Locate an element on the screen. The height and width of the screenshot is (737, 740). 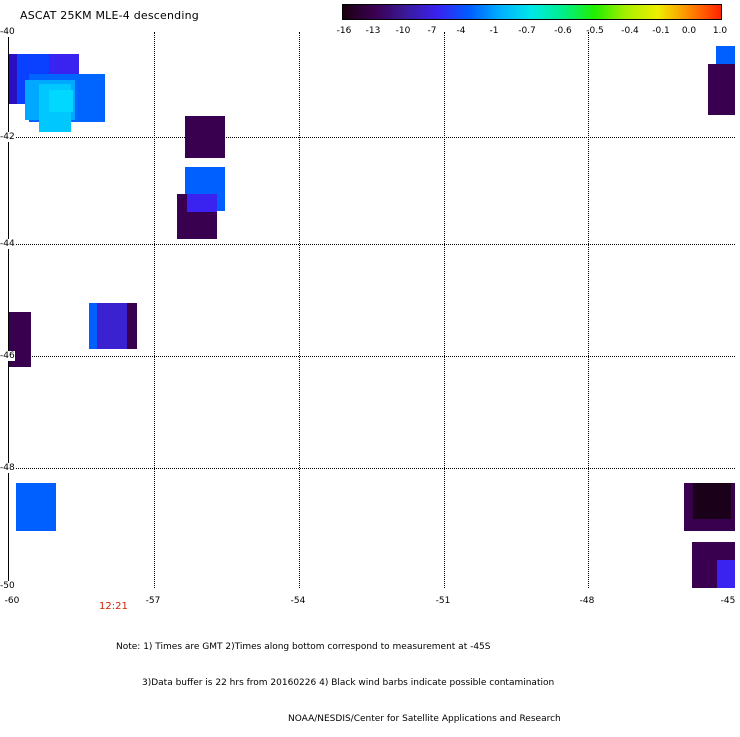
product-title: ASCAT 25KM MLE-4 descending is located at coordinates (109, 15).